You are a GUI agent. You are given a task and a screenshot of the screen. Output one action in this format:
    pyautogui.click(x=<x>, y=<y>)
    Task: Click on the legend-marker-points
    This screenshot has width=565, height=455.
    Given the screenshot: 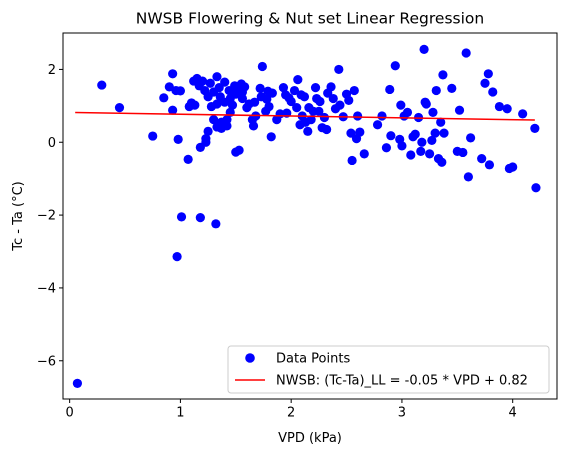 What is the action you would take?
    pyautogui.click(x=250, y=358)
    